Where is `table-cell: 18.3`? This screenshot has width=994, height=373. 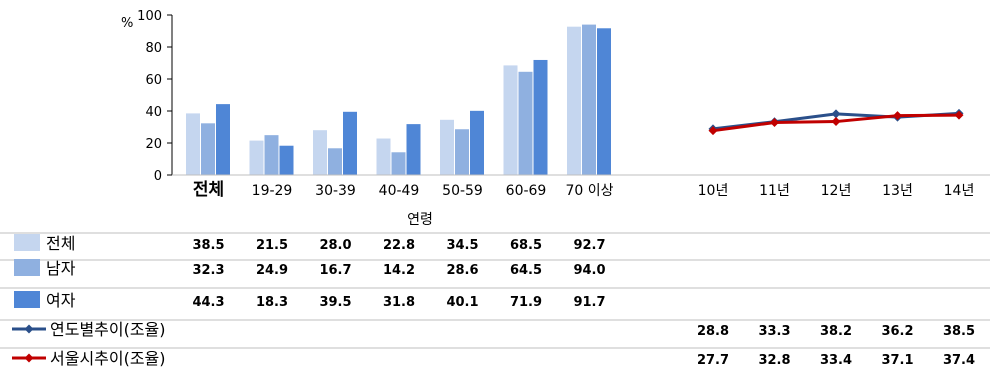 table-cell: 18.3 is located at coordinates (272, 302).